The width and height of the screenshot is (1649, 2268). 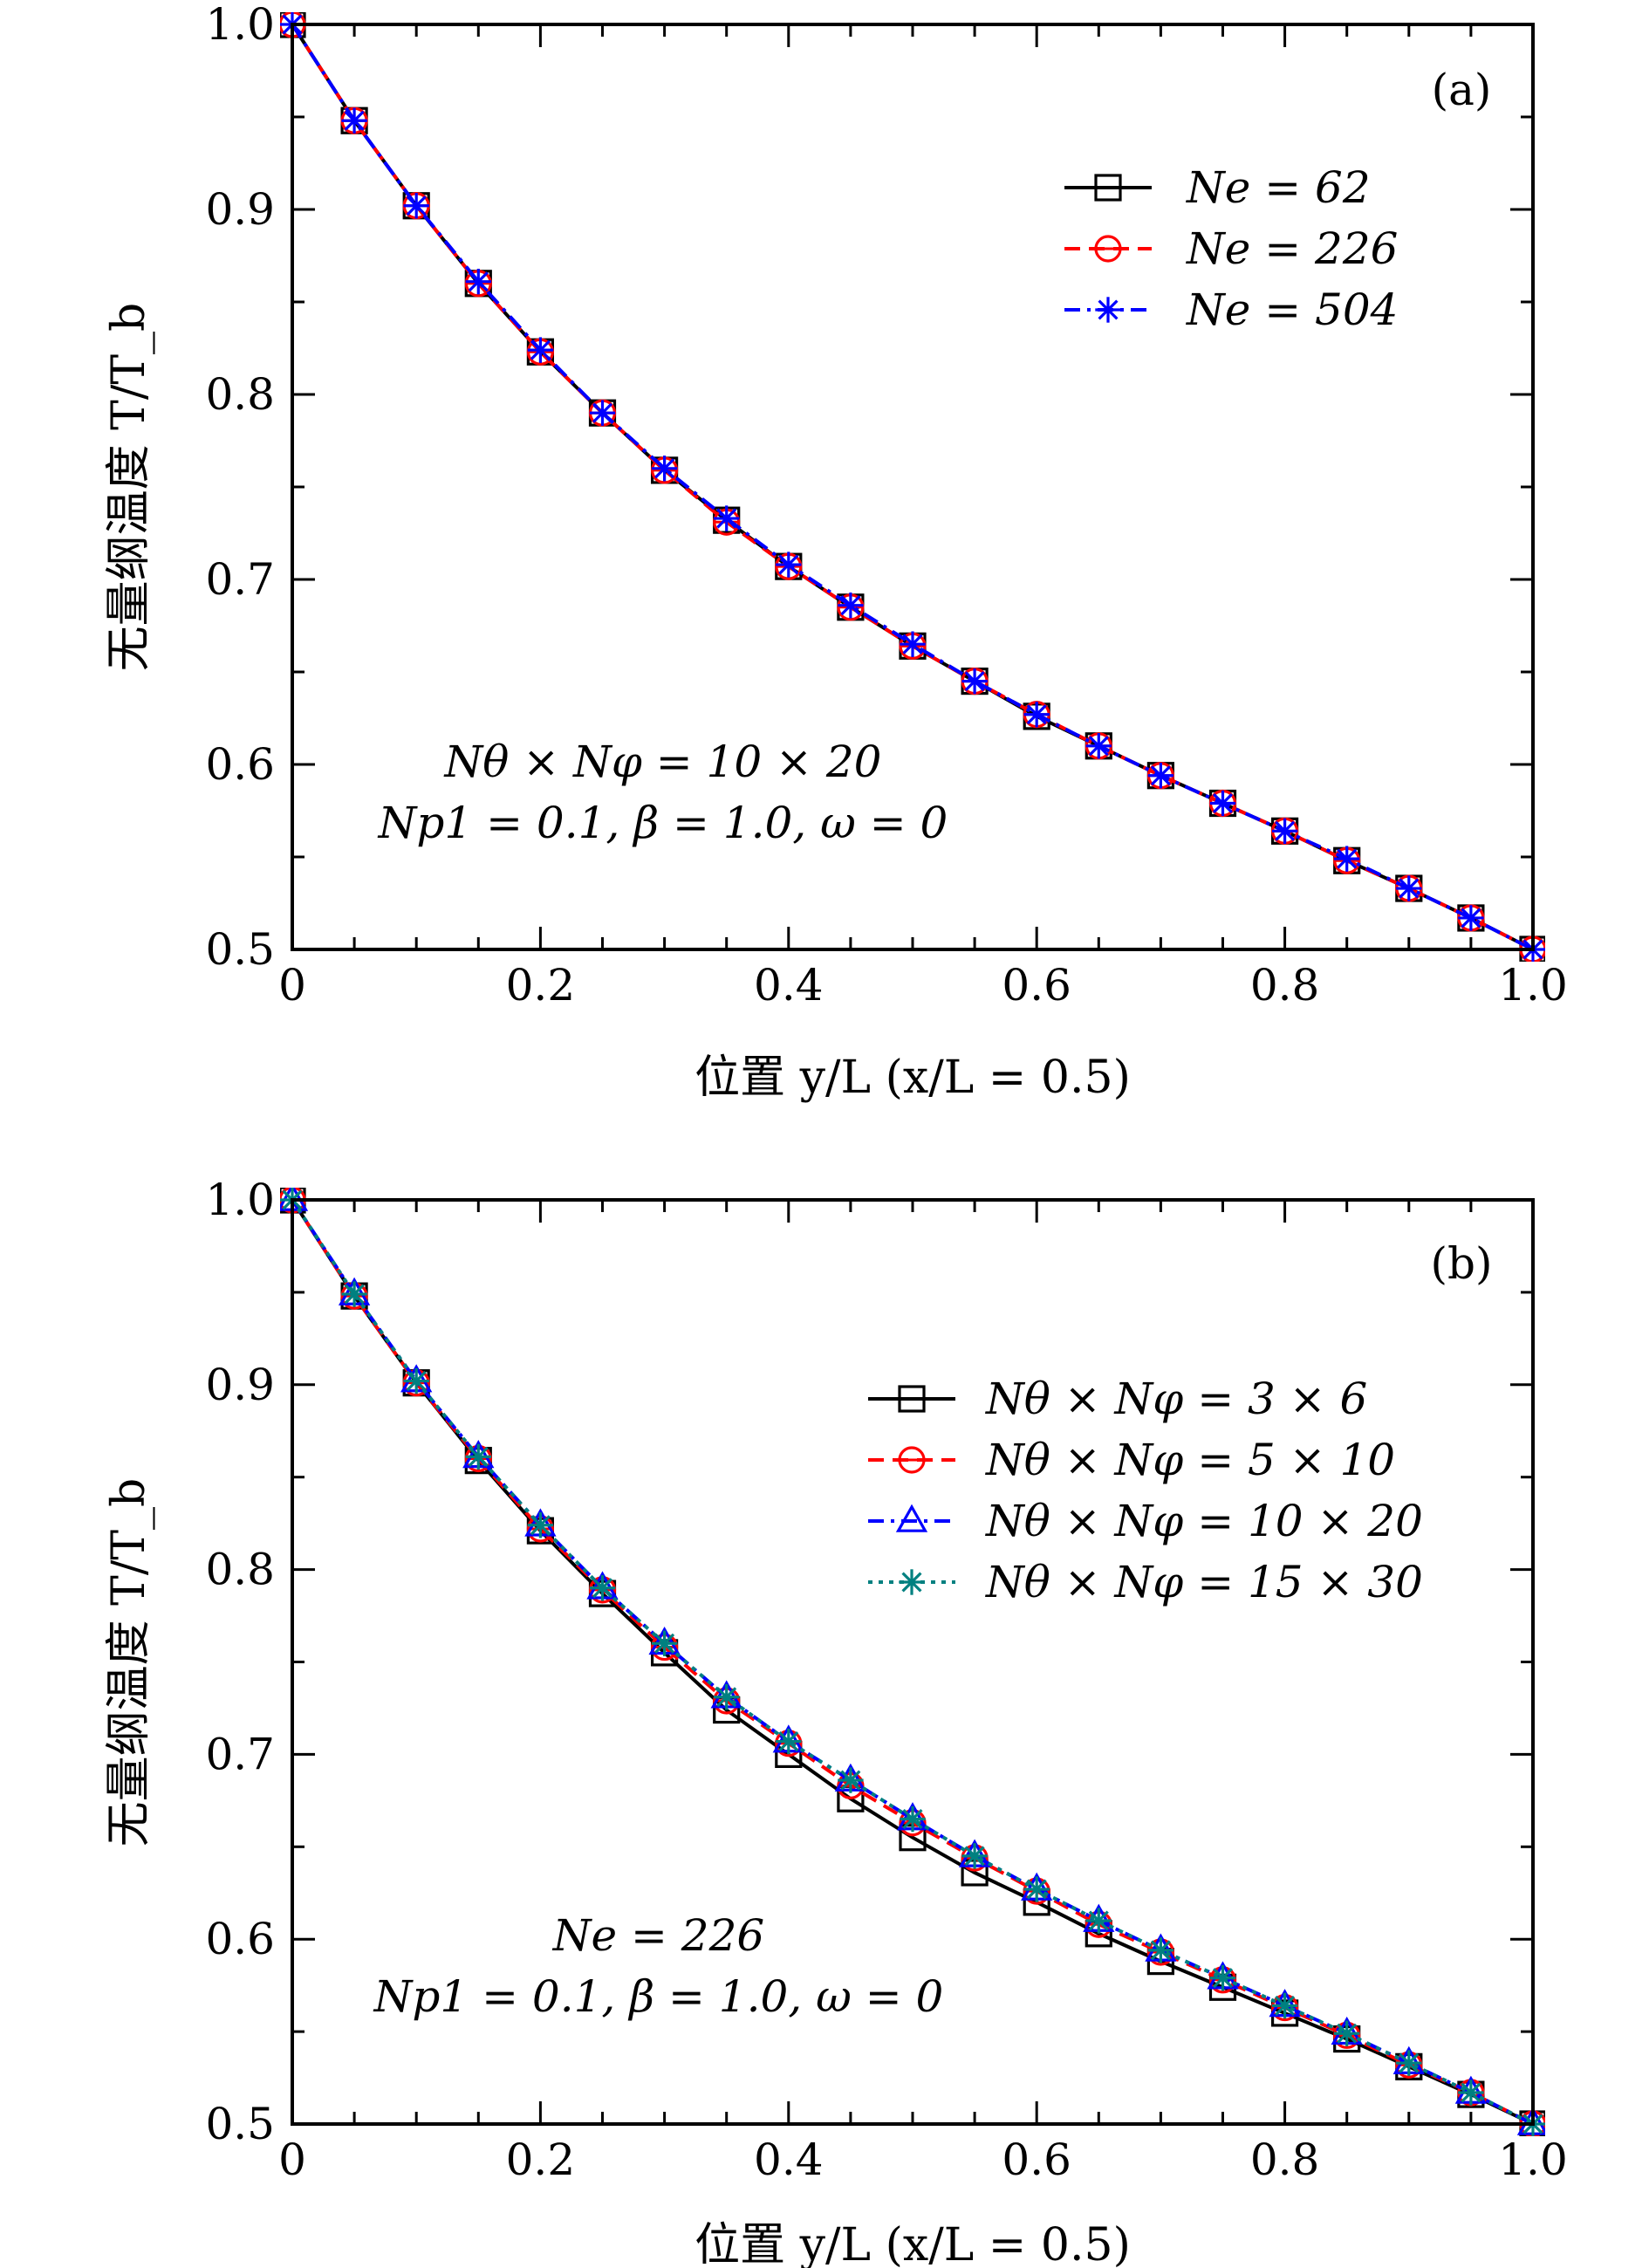 I want to click on legend-label: Nθ × Nφ = 15 × 30, so click(x=1204, y=1582).